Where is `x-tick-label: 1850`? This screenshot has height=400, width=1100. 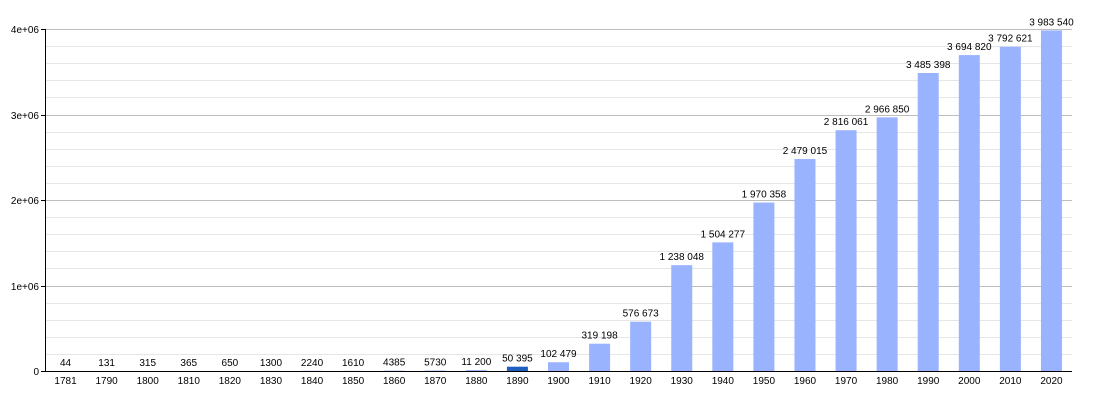
x-tick-label: 1850 is located at coordinates (353, 381).